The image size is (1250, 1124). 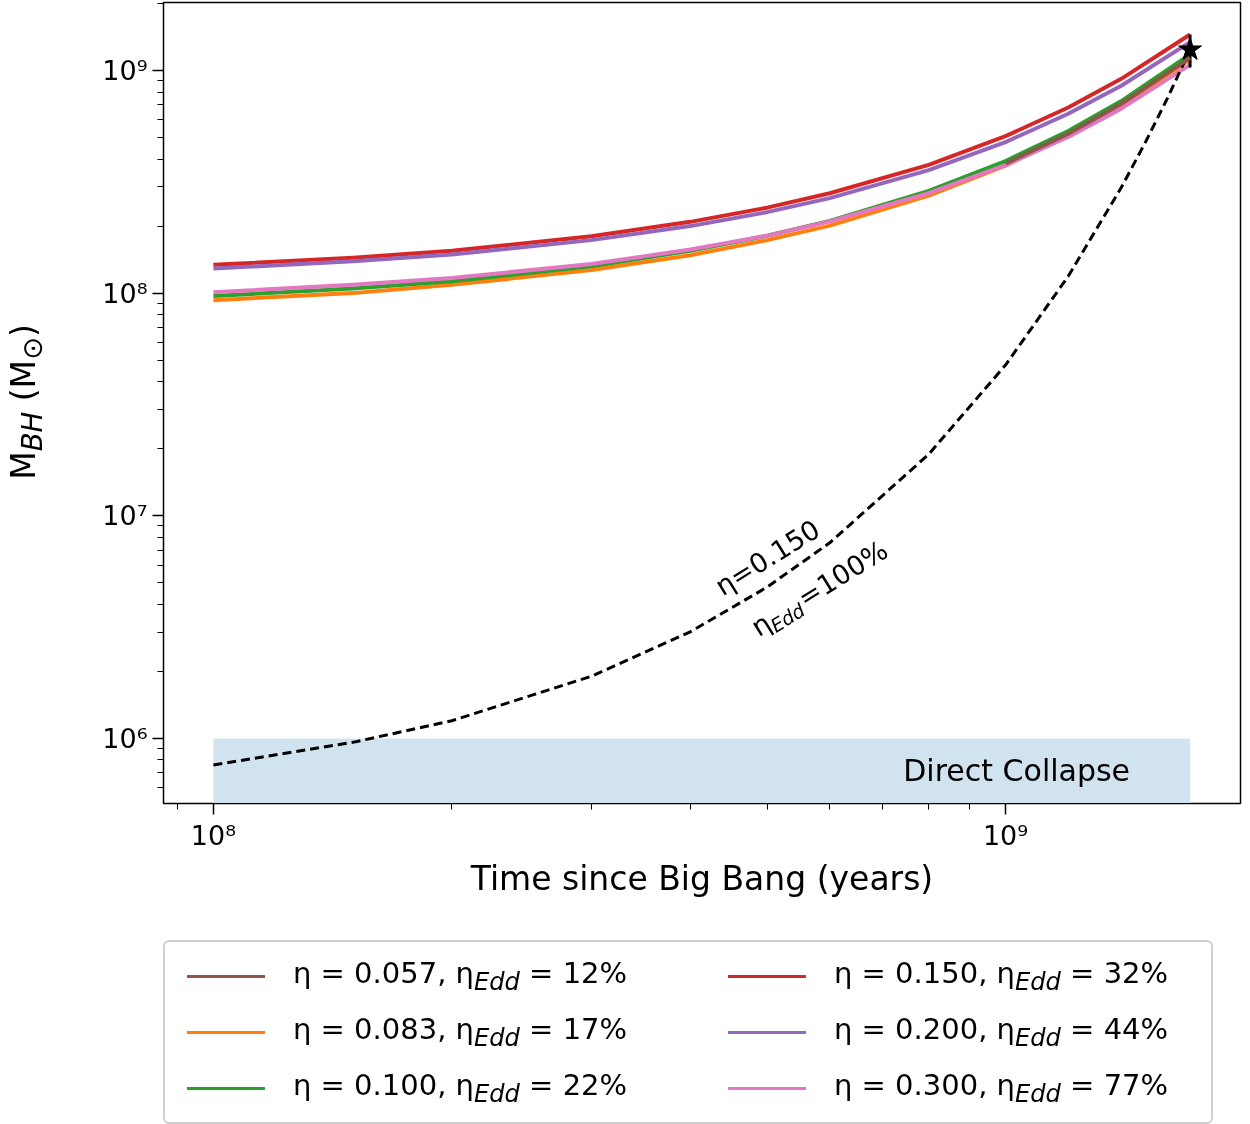 What do you see at coordinates (125, 293) in the screenshot?
I see `y-tick-label: 10⁸` at bounding box center [125, 293].